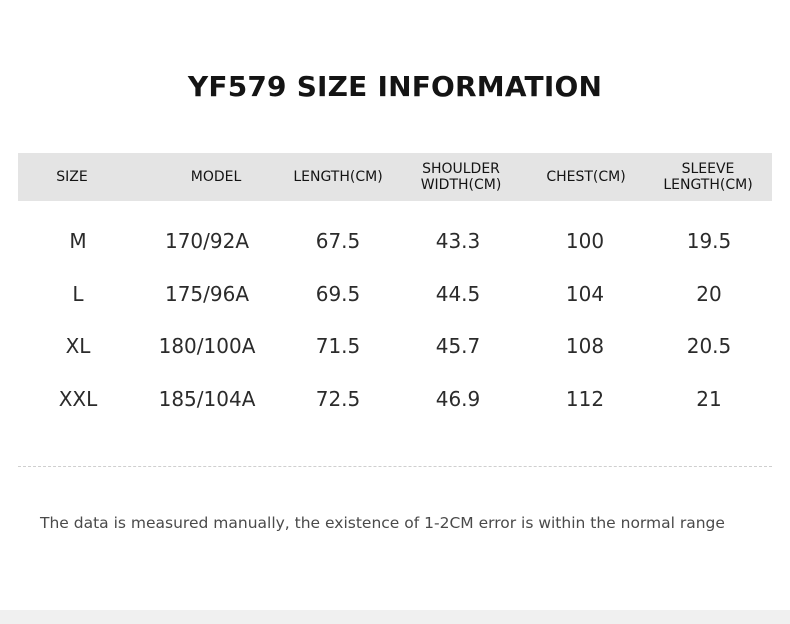  I want to click on table-row: L 175/96A 69.5 44.5 104 20, so click(395, 294).